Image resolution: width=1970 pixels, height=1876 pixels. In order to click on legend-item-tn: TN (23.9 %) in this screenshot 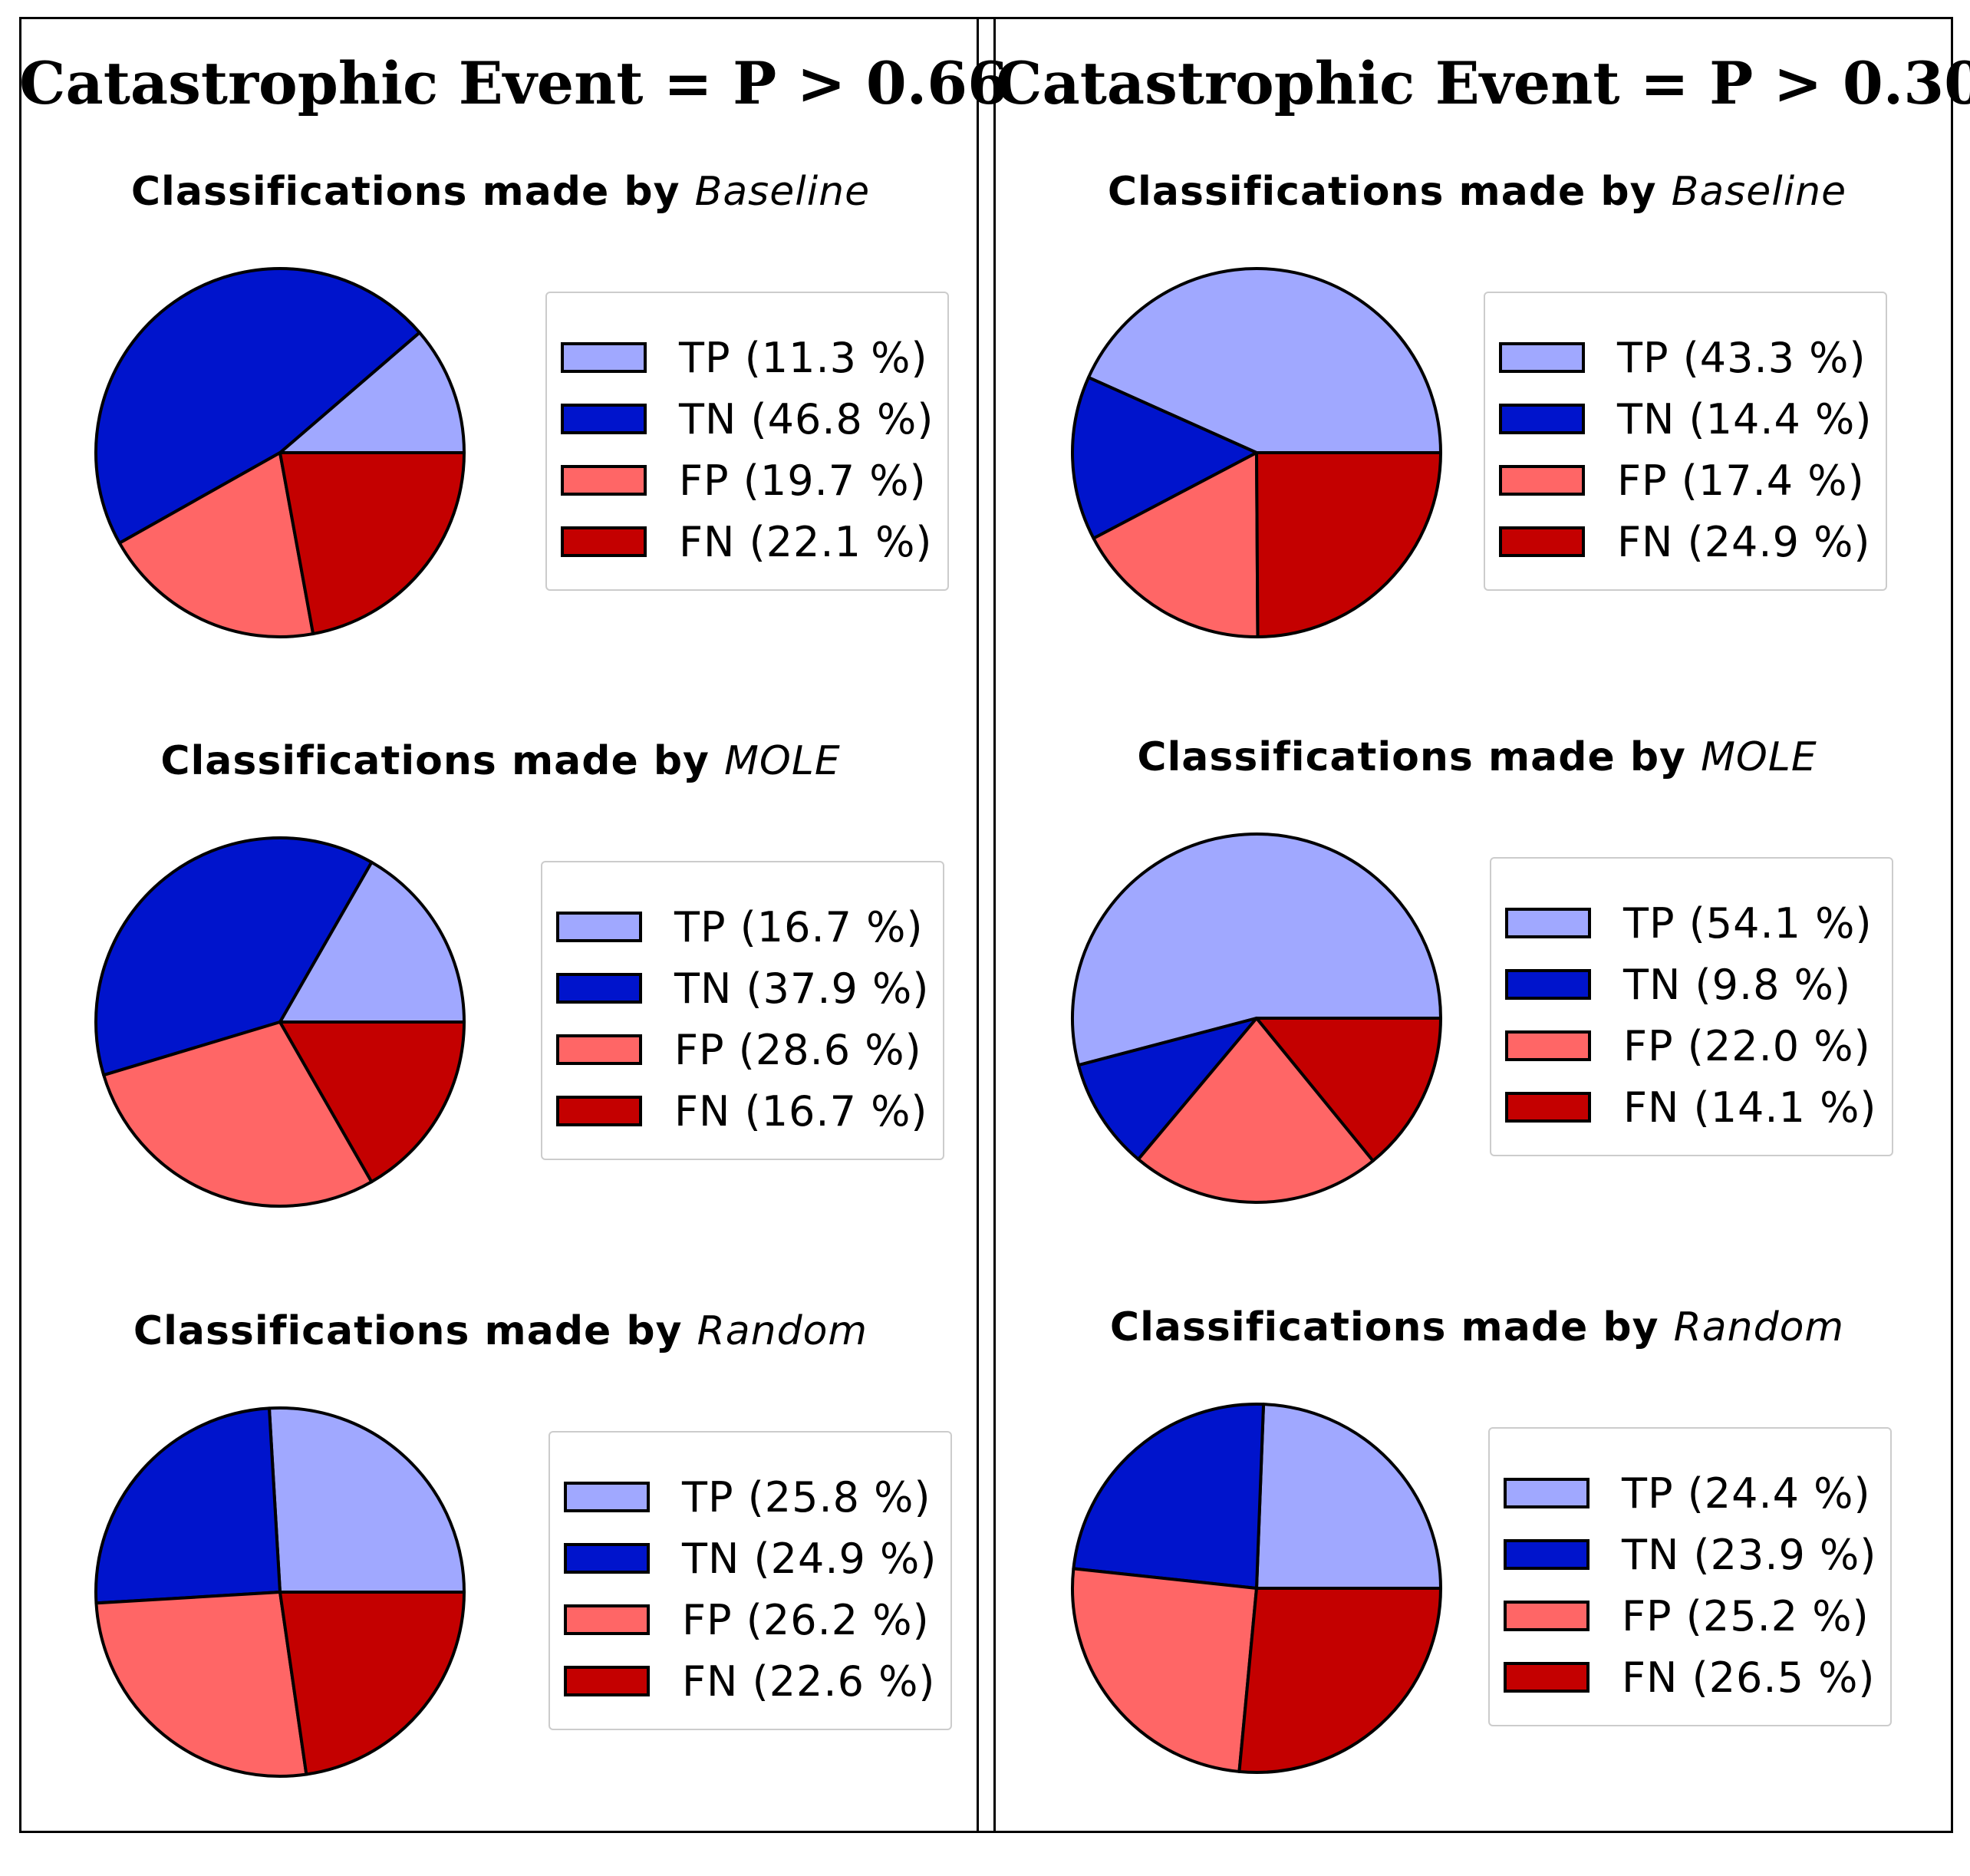, I will do `click(1690, 1555)`.